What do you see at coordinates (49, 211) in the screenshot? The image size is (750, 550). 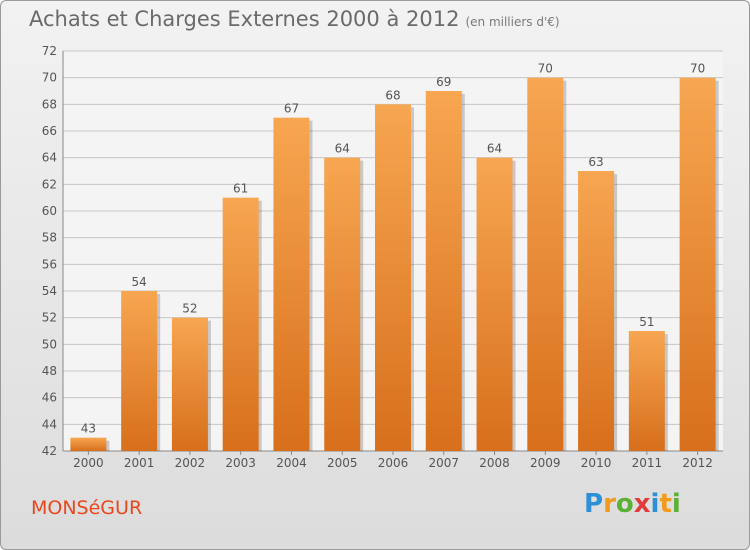 I see `y-tick-label: 60` at bounding box center [49, 211].